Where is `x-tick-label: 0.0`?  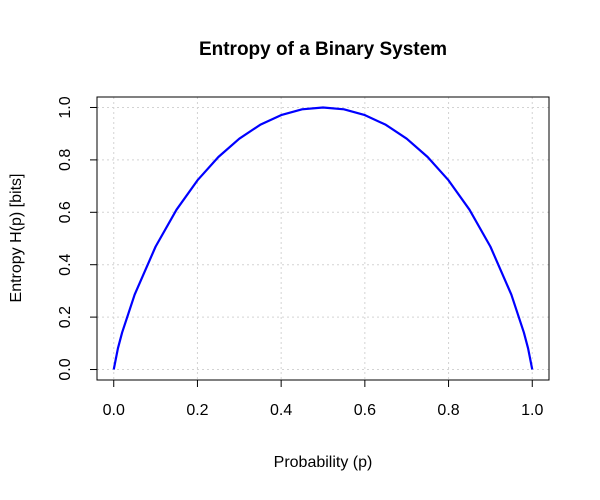 x-tick-label: 0.0 is located at coordinates (114, 410).